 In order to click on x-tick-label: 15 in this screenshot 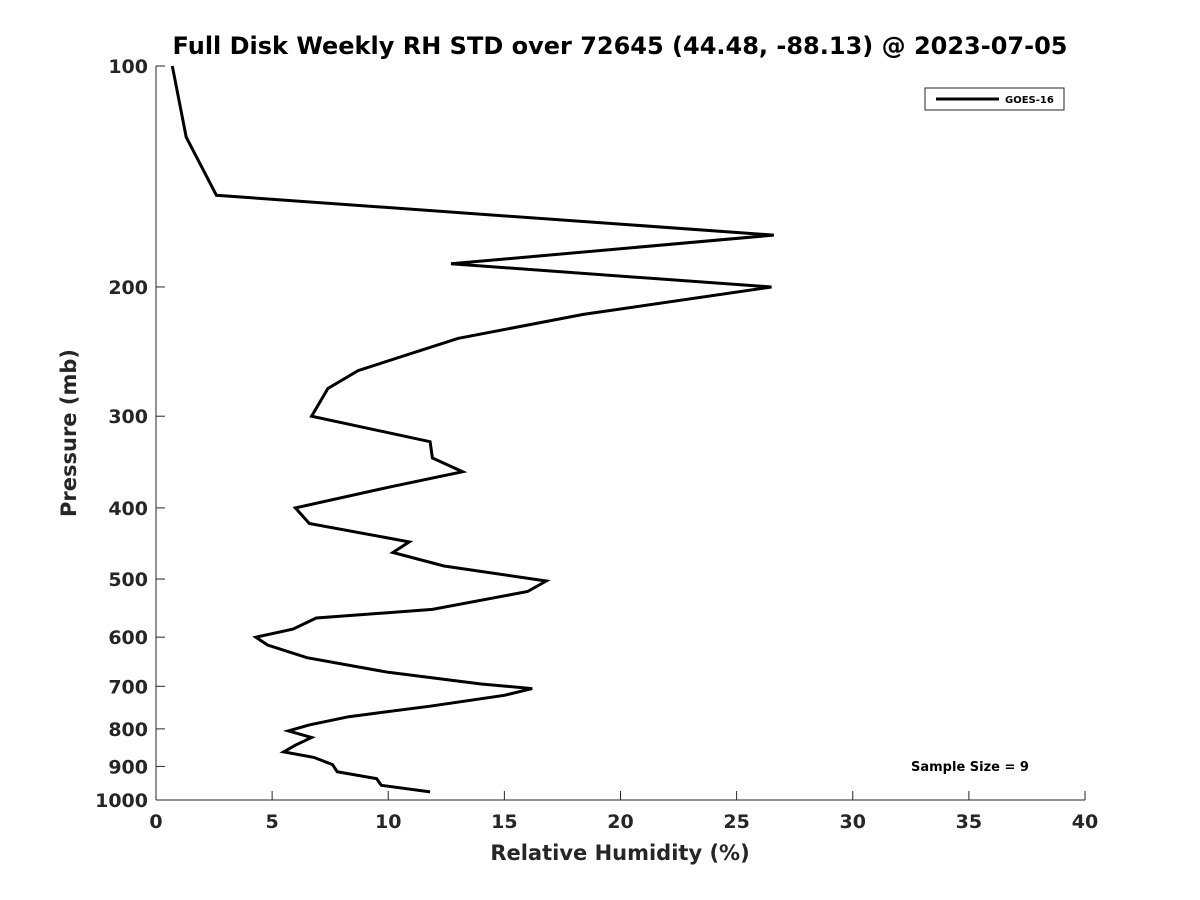, I will do `click(504, 822)`.